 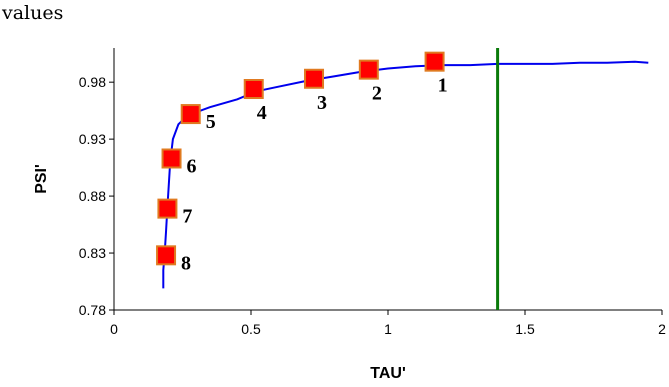 I want to click on y-tick-label: 0.98, so click(x=92, y=82).